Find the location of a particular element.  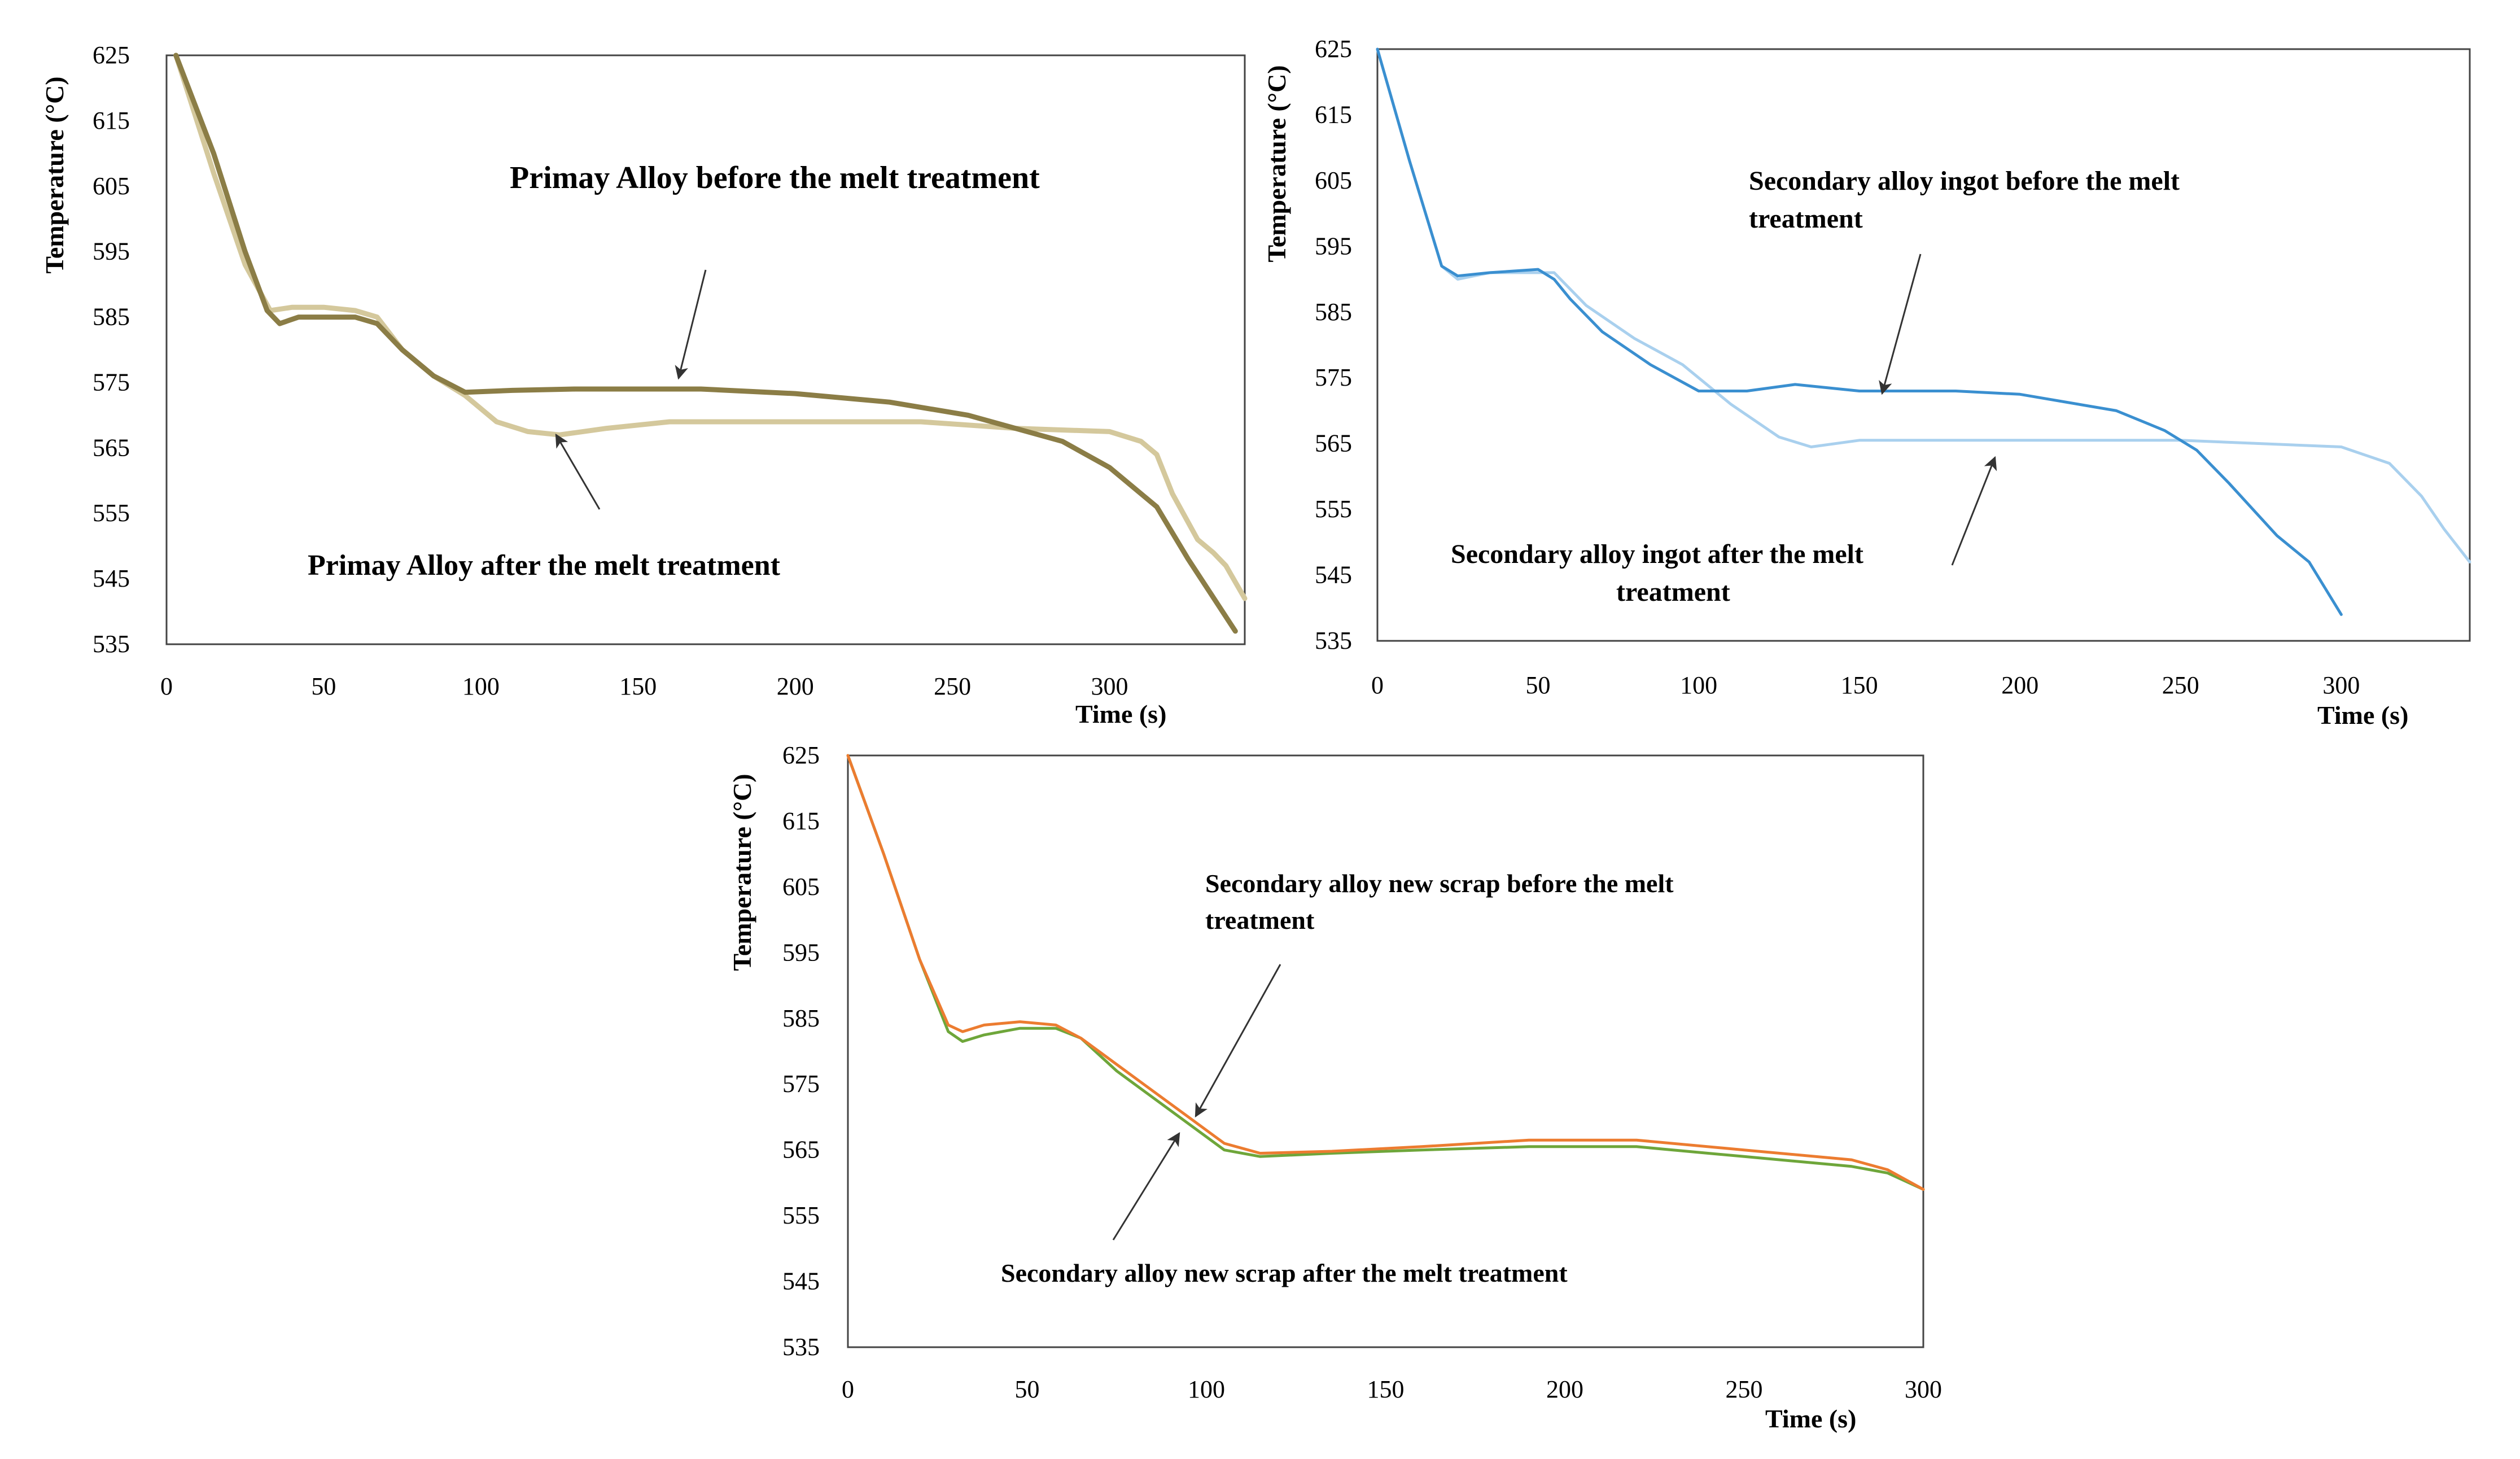

series-line-after is located at coordinates (1386, 972).